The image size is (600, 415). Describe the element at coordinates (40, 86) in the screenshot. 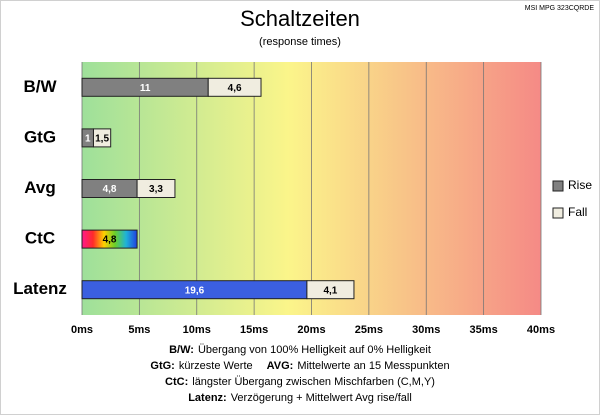

I see `y-tick-label: B/W` at that location.